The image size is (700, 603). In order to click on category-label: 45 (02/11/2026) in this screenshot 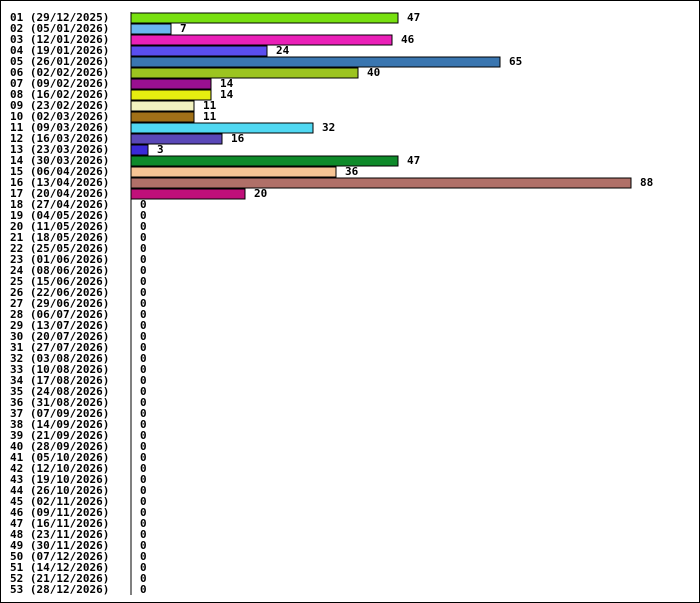, I will do `click(59, 501)`.